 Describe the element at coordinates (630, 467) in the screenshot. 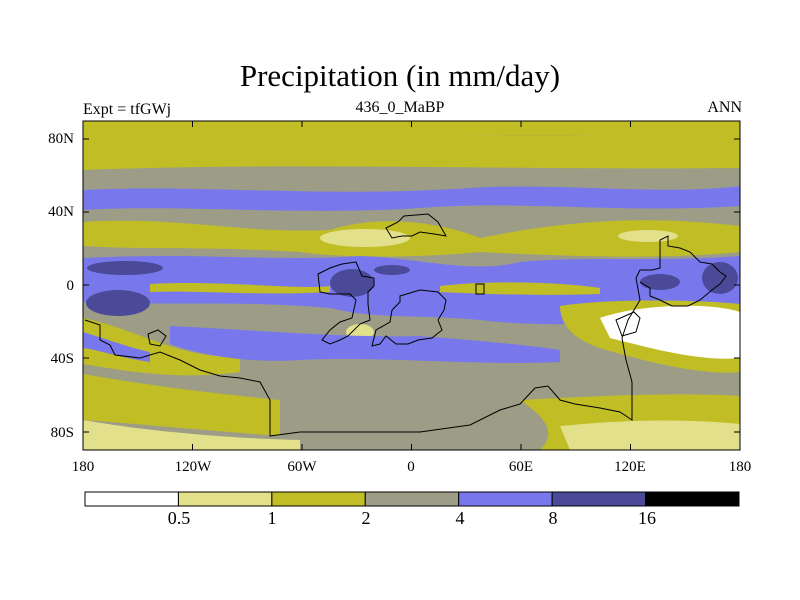

I see `x-tick-label: 120E` at that location.